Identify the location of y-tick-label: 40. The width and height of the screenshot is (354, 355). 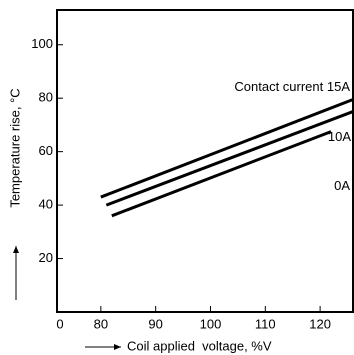
(46, 204).